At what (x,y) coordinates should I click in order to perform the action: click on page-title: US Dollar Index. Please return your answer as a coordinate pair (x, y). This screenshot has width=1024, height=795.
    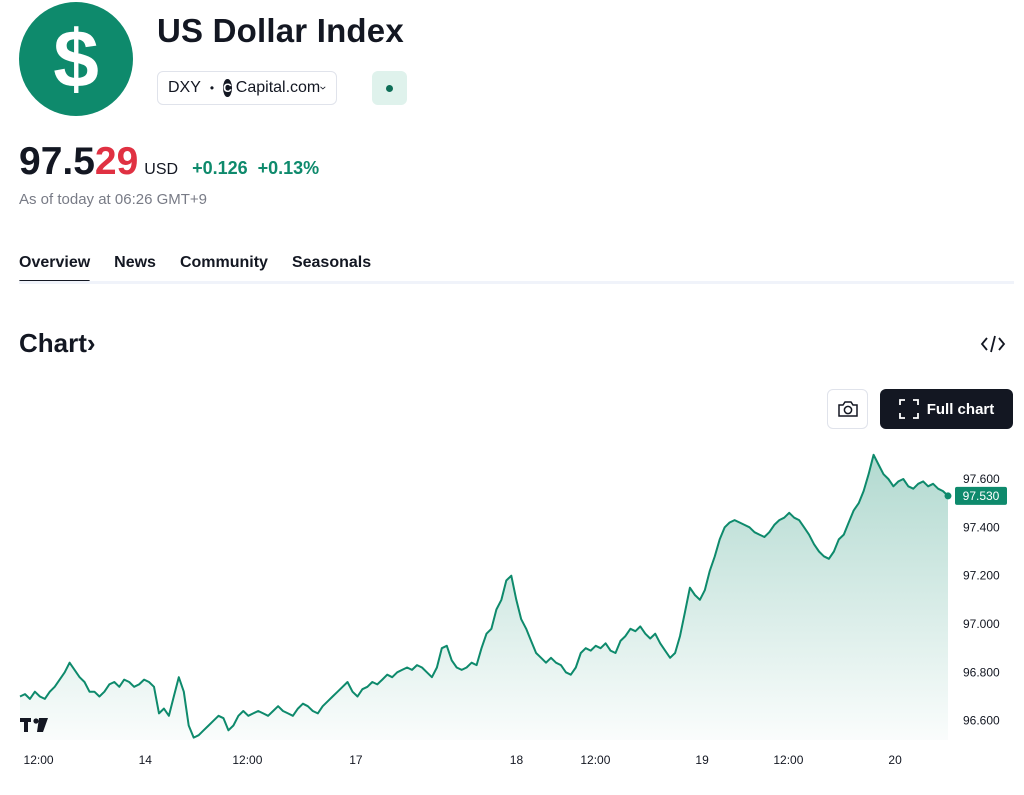
    Looking at the image, I should click on (280, 30).